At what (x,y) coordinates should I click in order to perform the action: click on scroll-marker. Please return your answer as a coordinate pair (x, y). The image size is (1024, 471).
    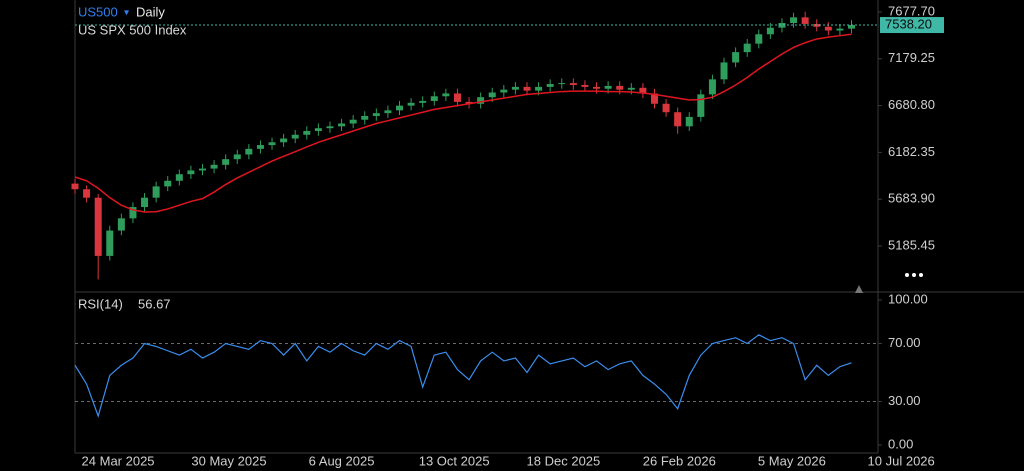
    Looking at the image, I should click on (859, 289).